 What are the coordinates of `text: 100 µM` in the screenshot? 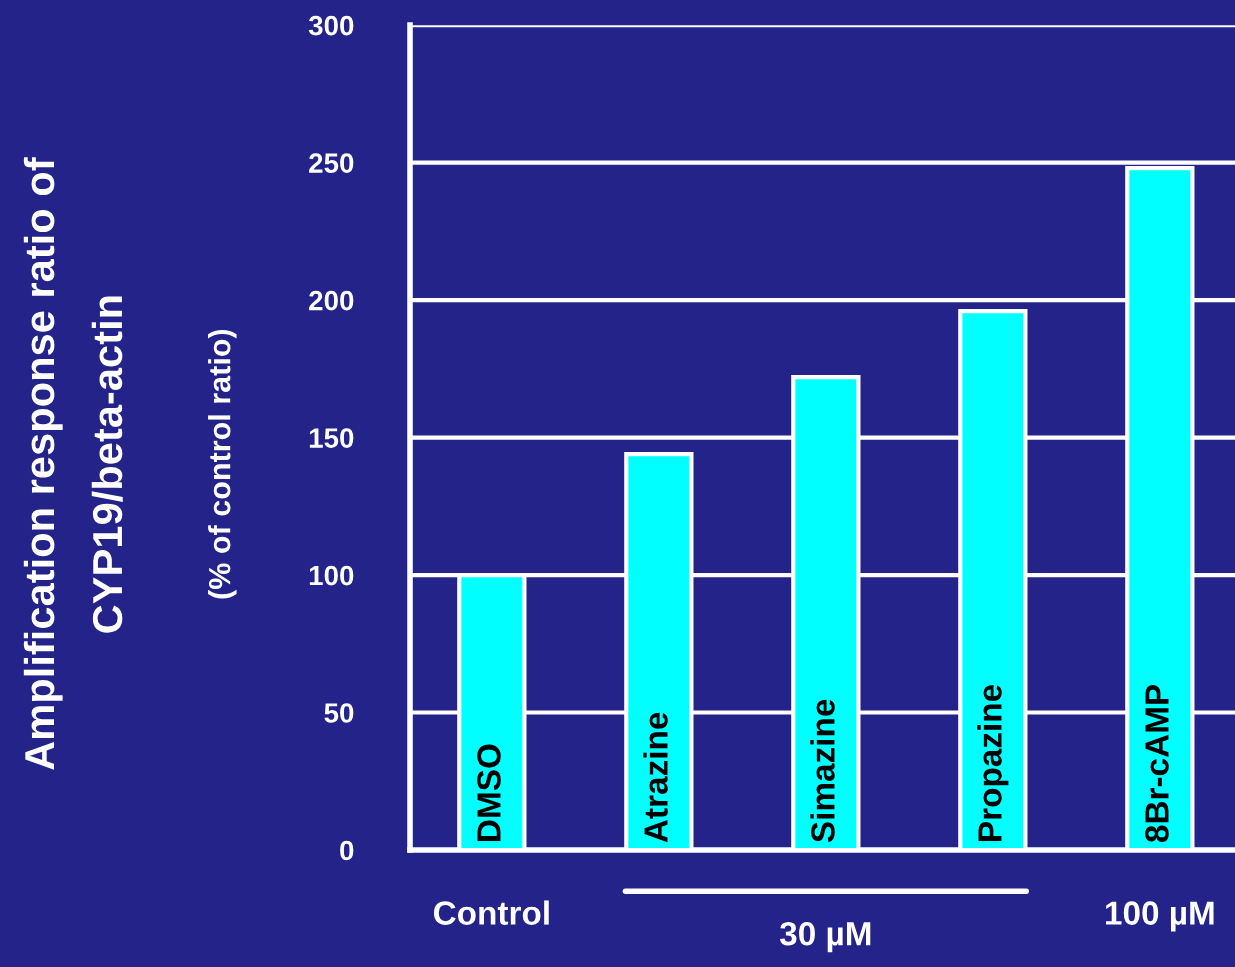 It's located at (1160, 916).